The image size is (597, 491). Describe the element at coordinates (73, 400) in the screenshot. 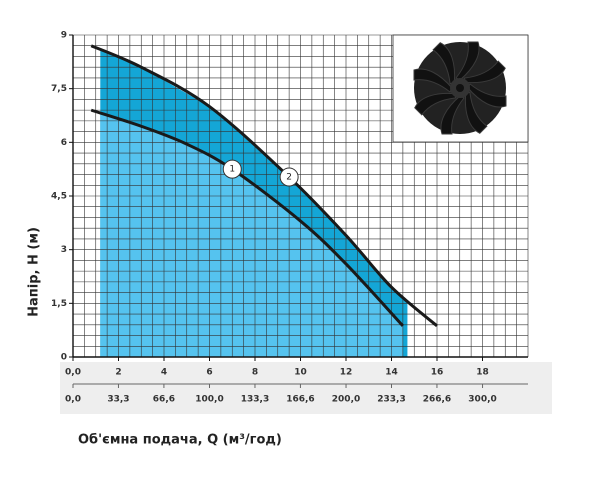

I see `x2-tick-label: 0,0` at that location.